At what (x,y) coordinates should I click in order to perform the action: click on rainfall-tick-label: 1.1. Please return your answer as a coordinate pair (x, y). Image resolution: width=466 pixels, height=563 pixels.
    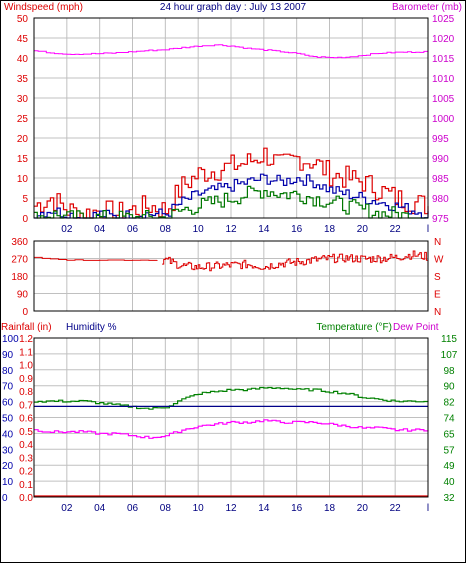
    Looking at the image, I should click on (26, 352).